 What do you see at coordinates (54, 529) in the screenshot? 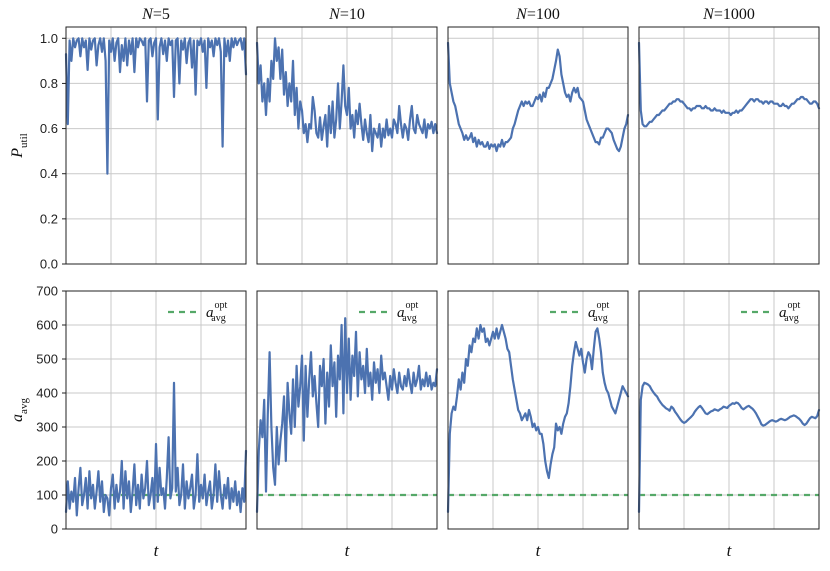
I see `y-tick-label: 0` at bounding box center [54, 529].